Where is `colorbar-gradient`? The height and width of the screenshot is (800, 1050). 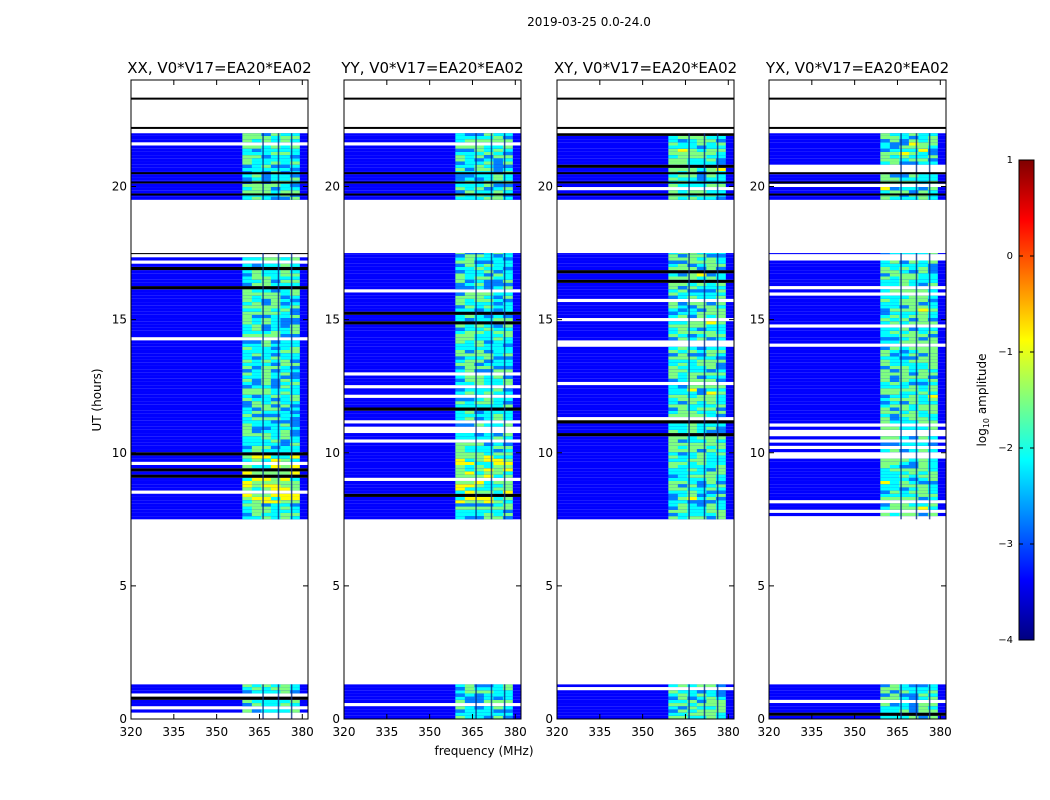 colorbar-gradient is located at coordinates (1026, 400).